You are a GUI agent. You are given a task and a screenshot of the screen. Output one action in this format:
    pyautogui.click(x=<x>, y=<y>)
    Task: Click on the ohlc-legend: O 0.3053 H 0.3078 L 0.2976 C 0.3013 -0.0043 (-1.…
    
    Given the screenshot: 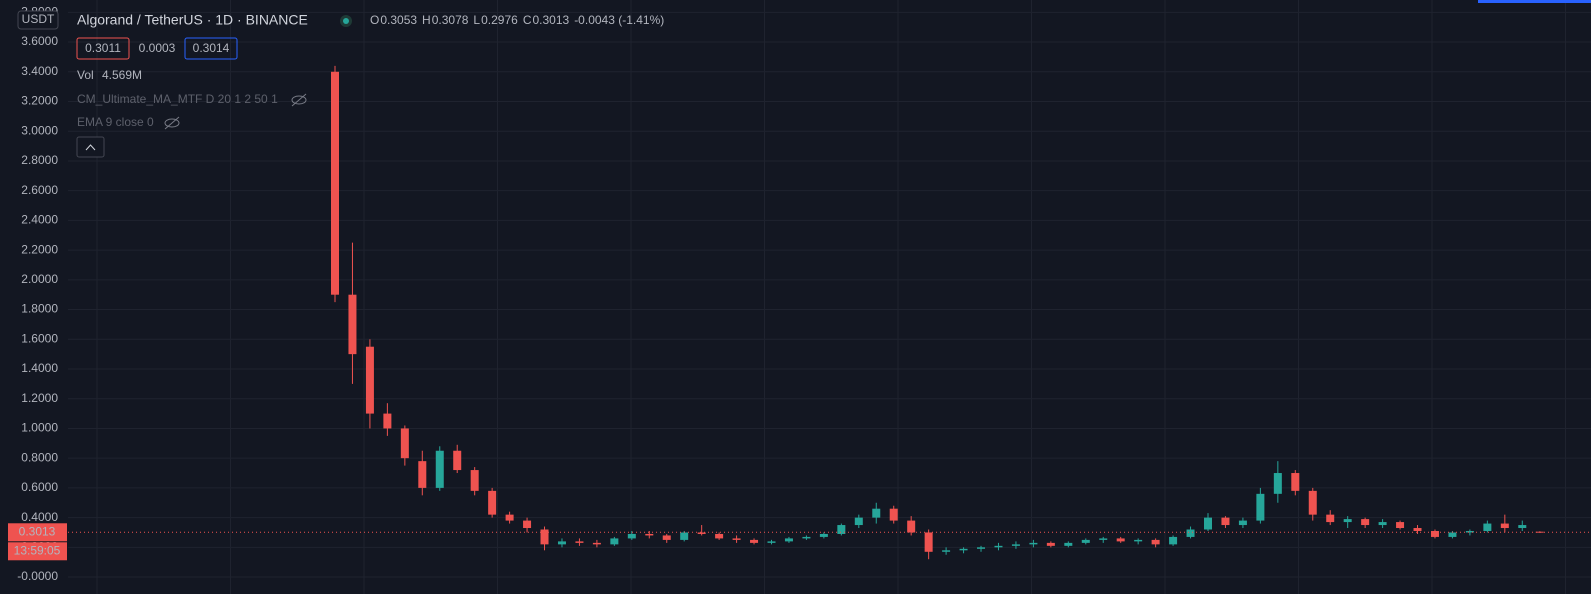 What is the action you would take?
    pyautogui.click(x=517, y=20)
    